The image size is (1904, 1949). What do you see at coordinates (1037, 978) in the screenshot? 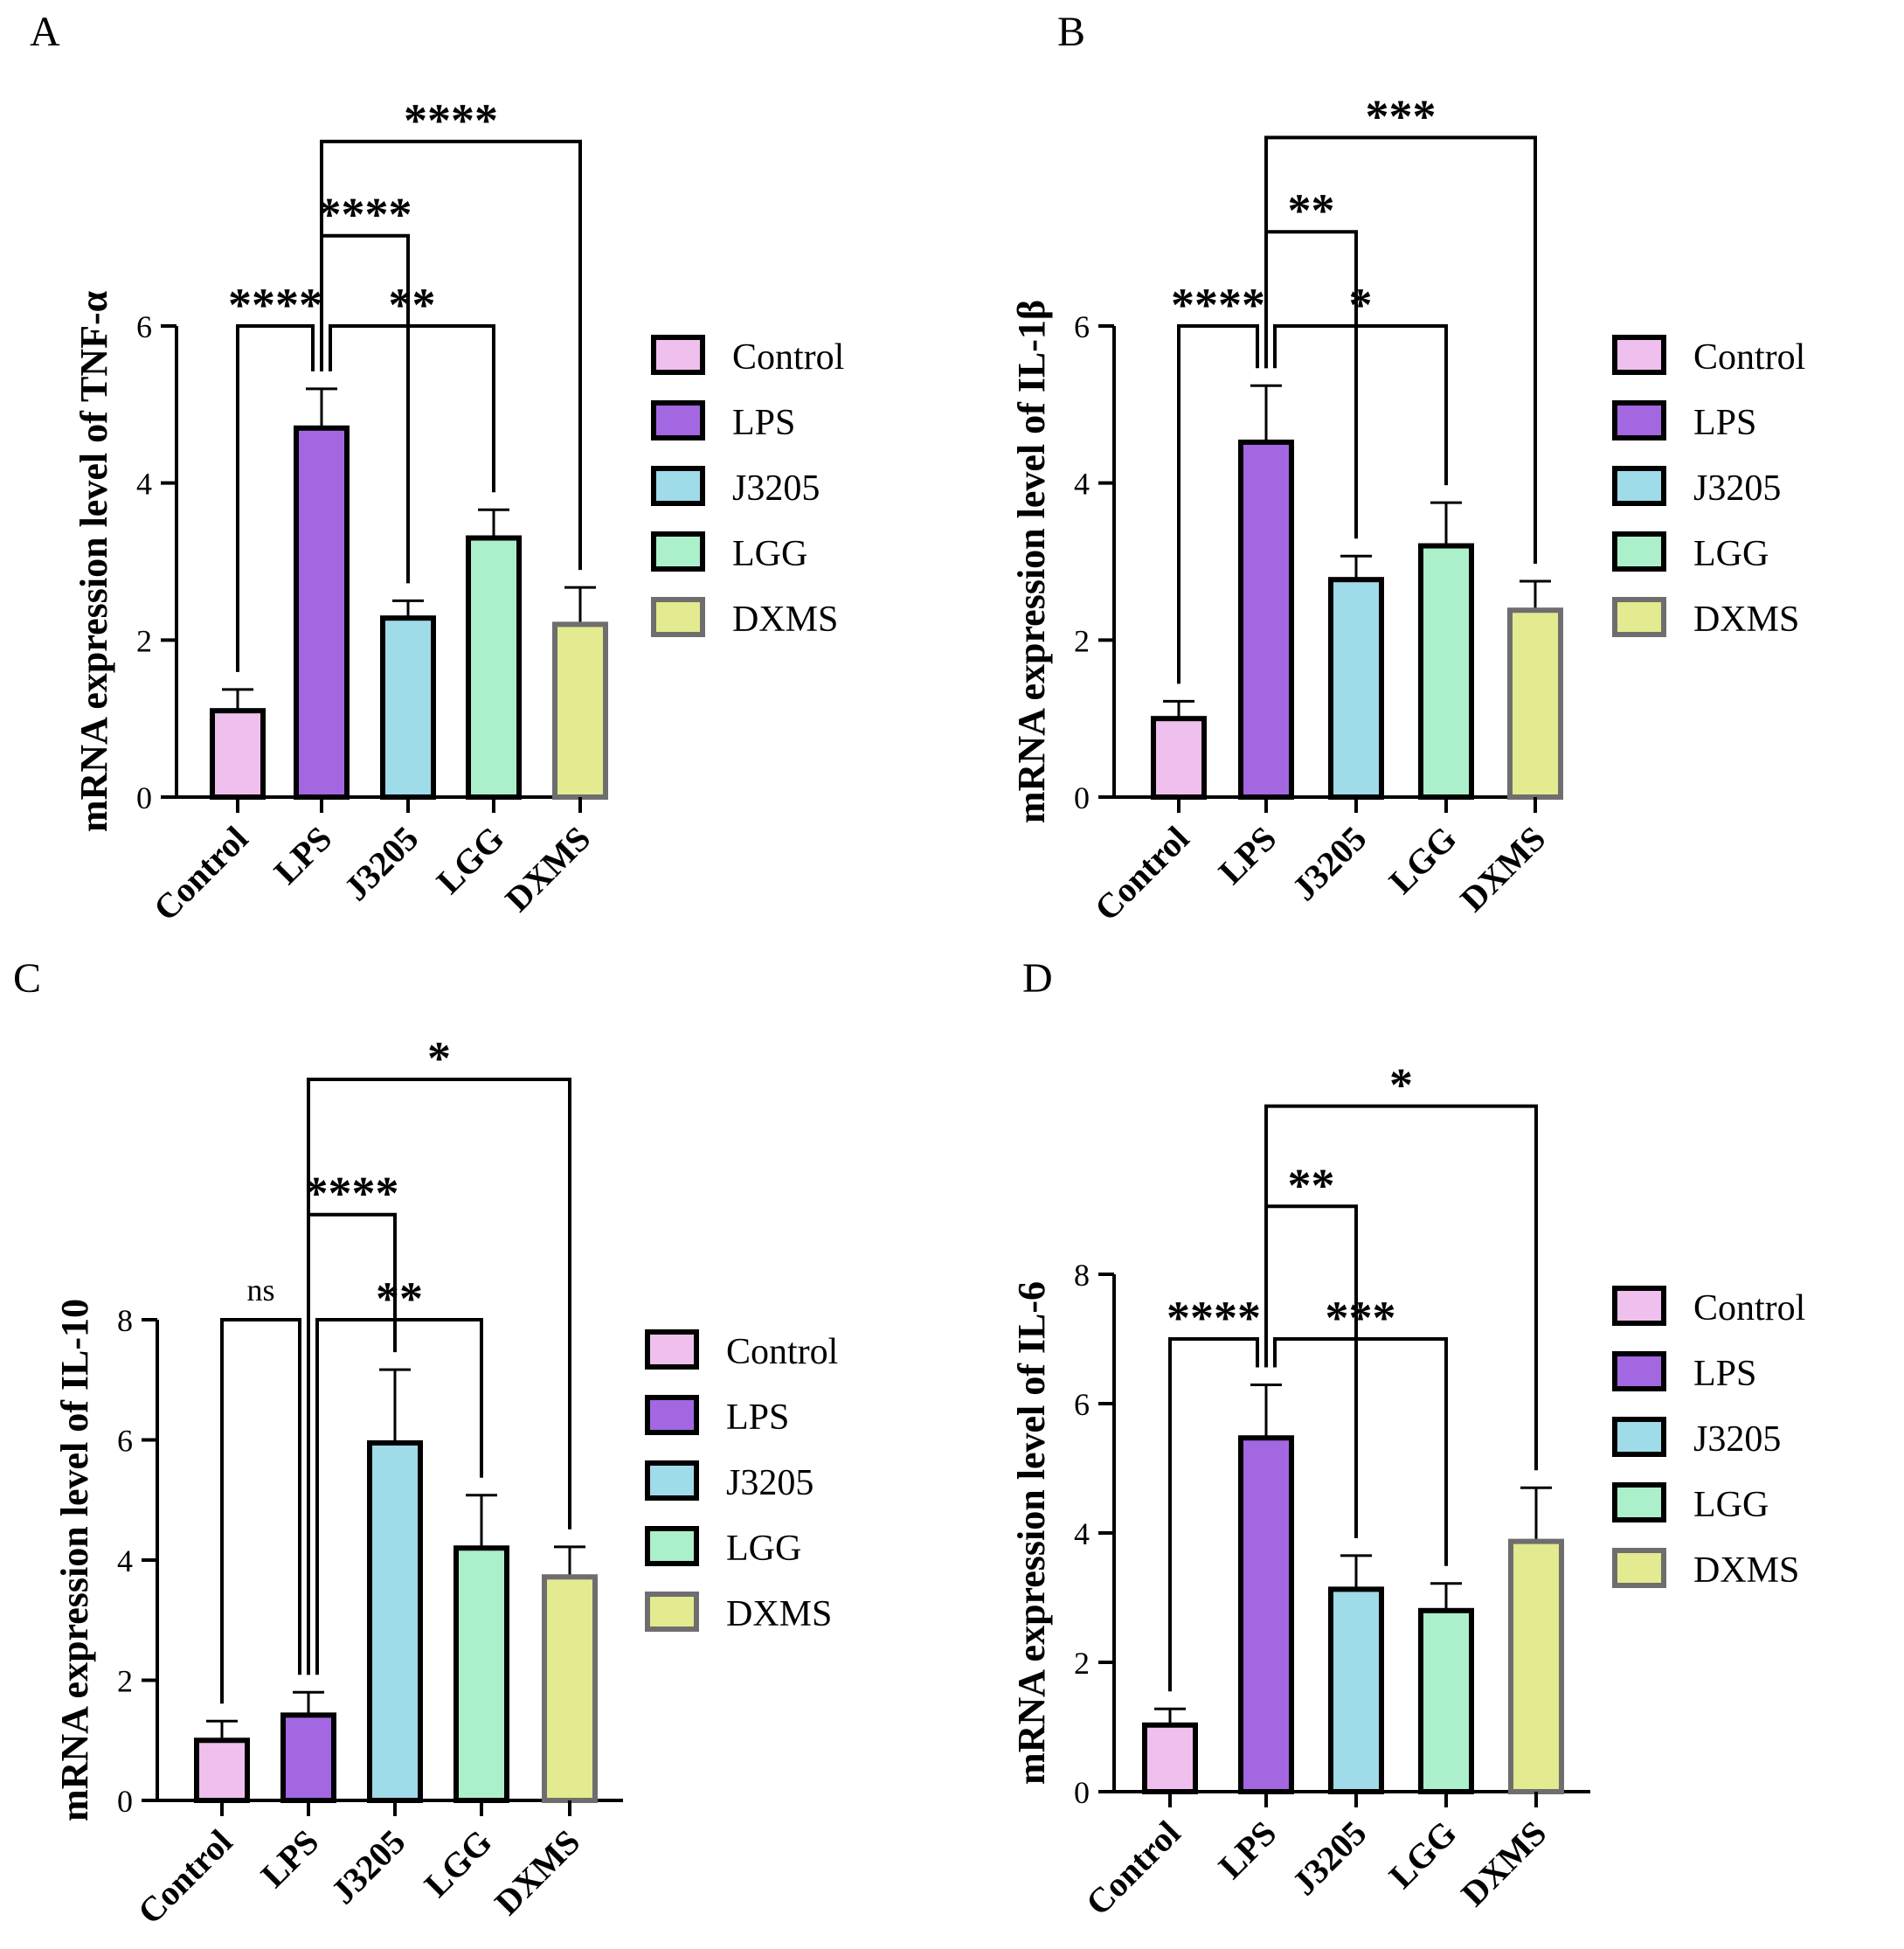
I see `panel-letter: D` at bounding box center [1037, 978].